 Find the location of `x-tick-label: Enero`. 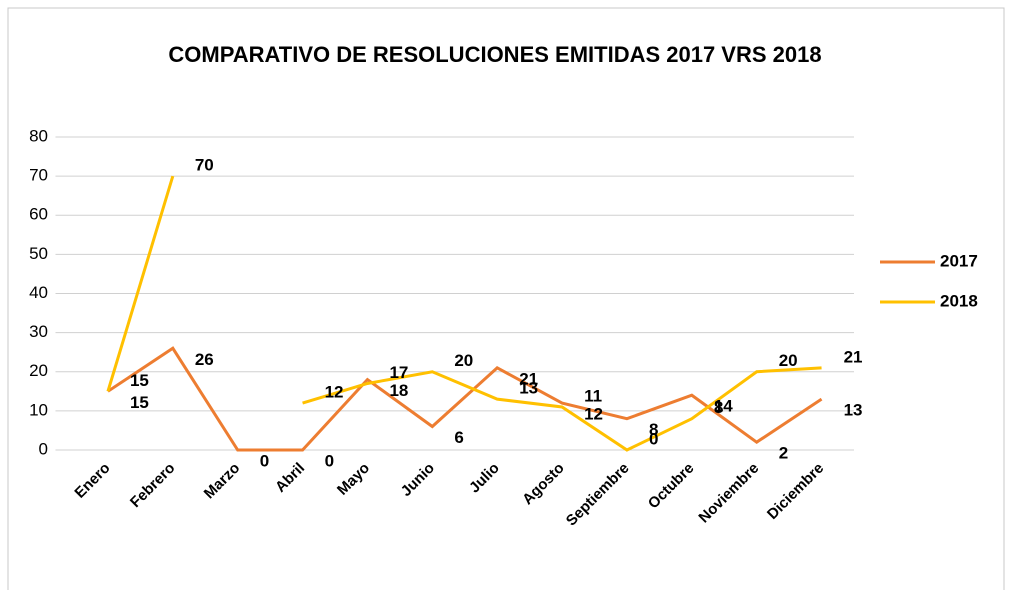

x-tick-label: Enero is located at coordinates (92, 481).